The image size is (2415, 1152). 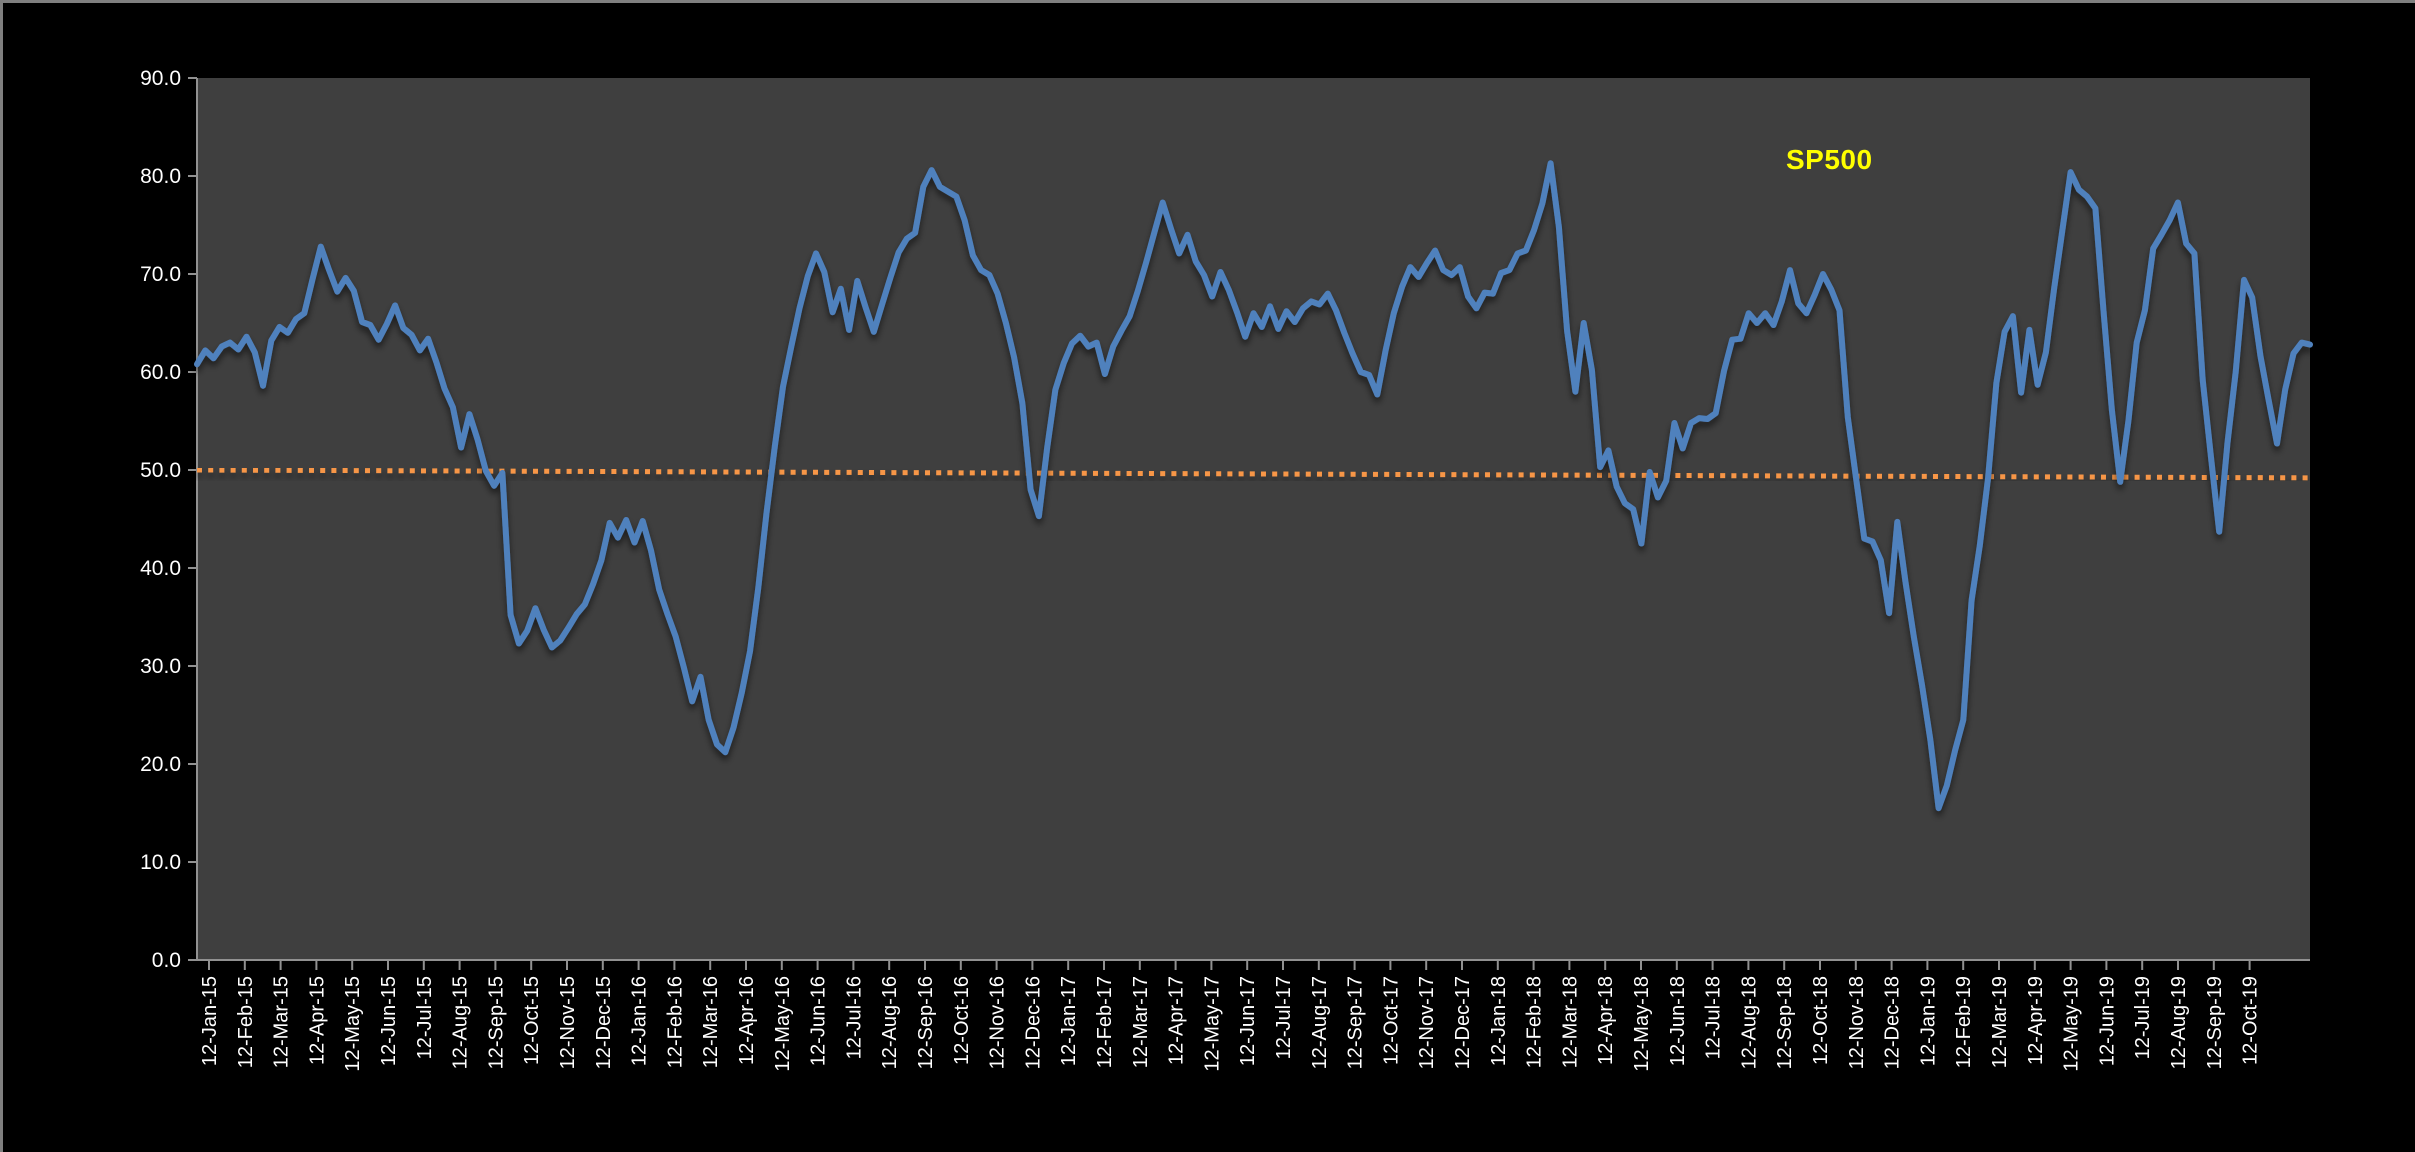 I want to click on y-axis-labels: 90.0 80.0 70.0 60.0 50.0 40.0 30.0 20.0 10.0 0.0, so click(x=168, y=519).